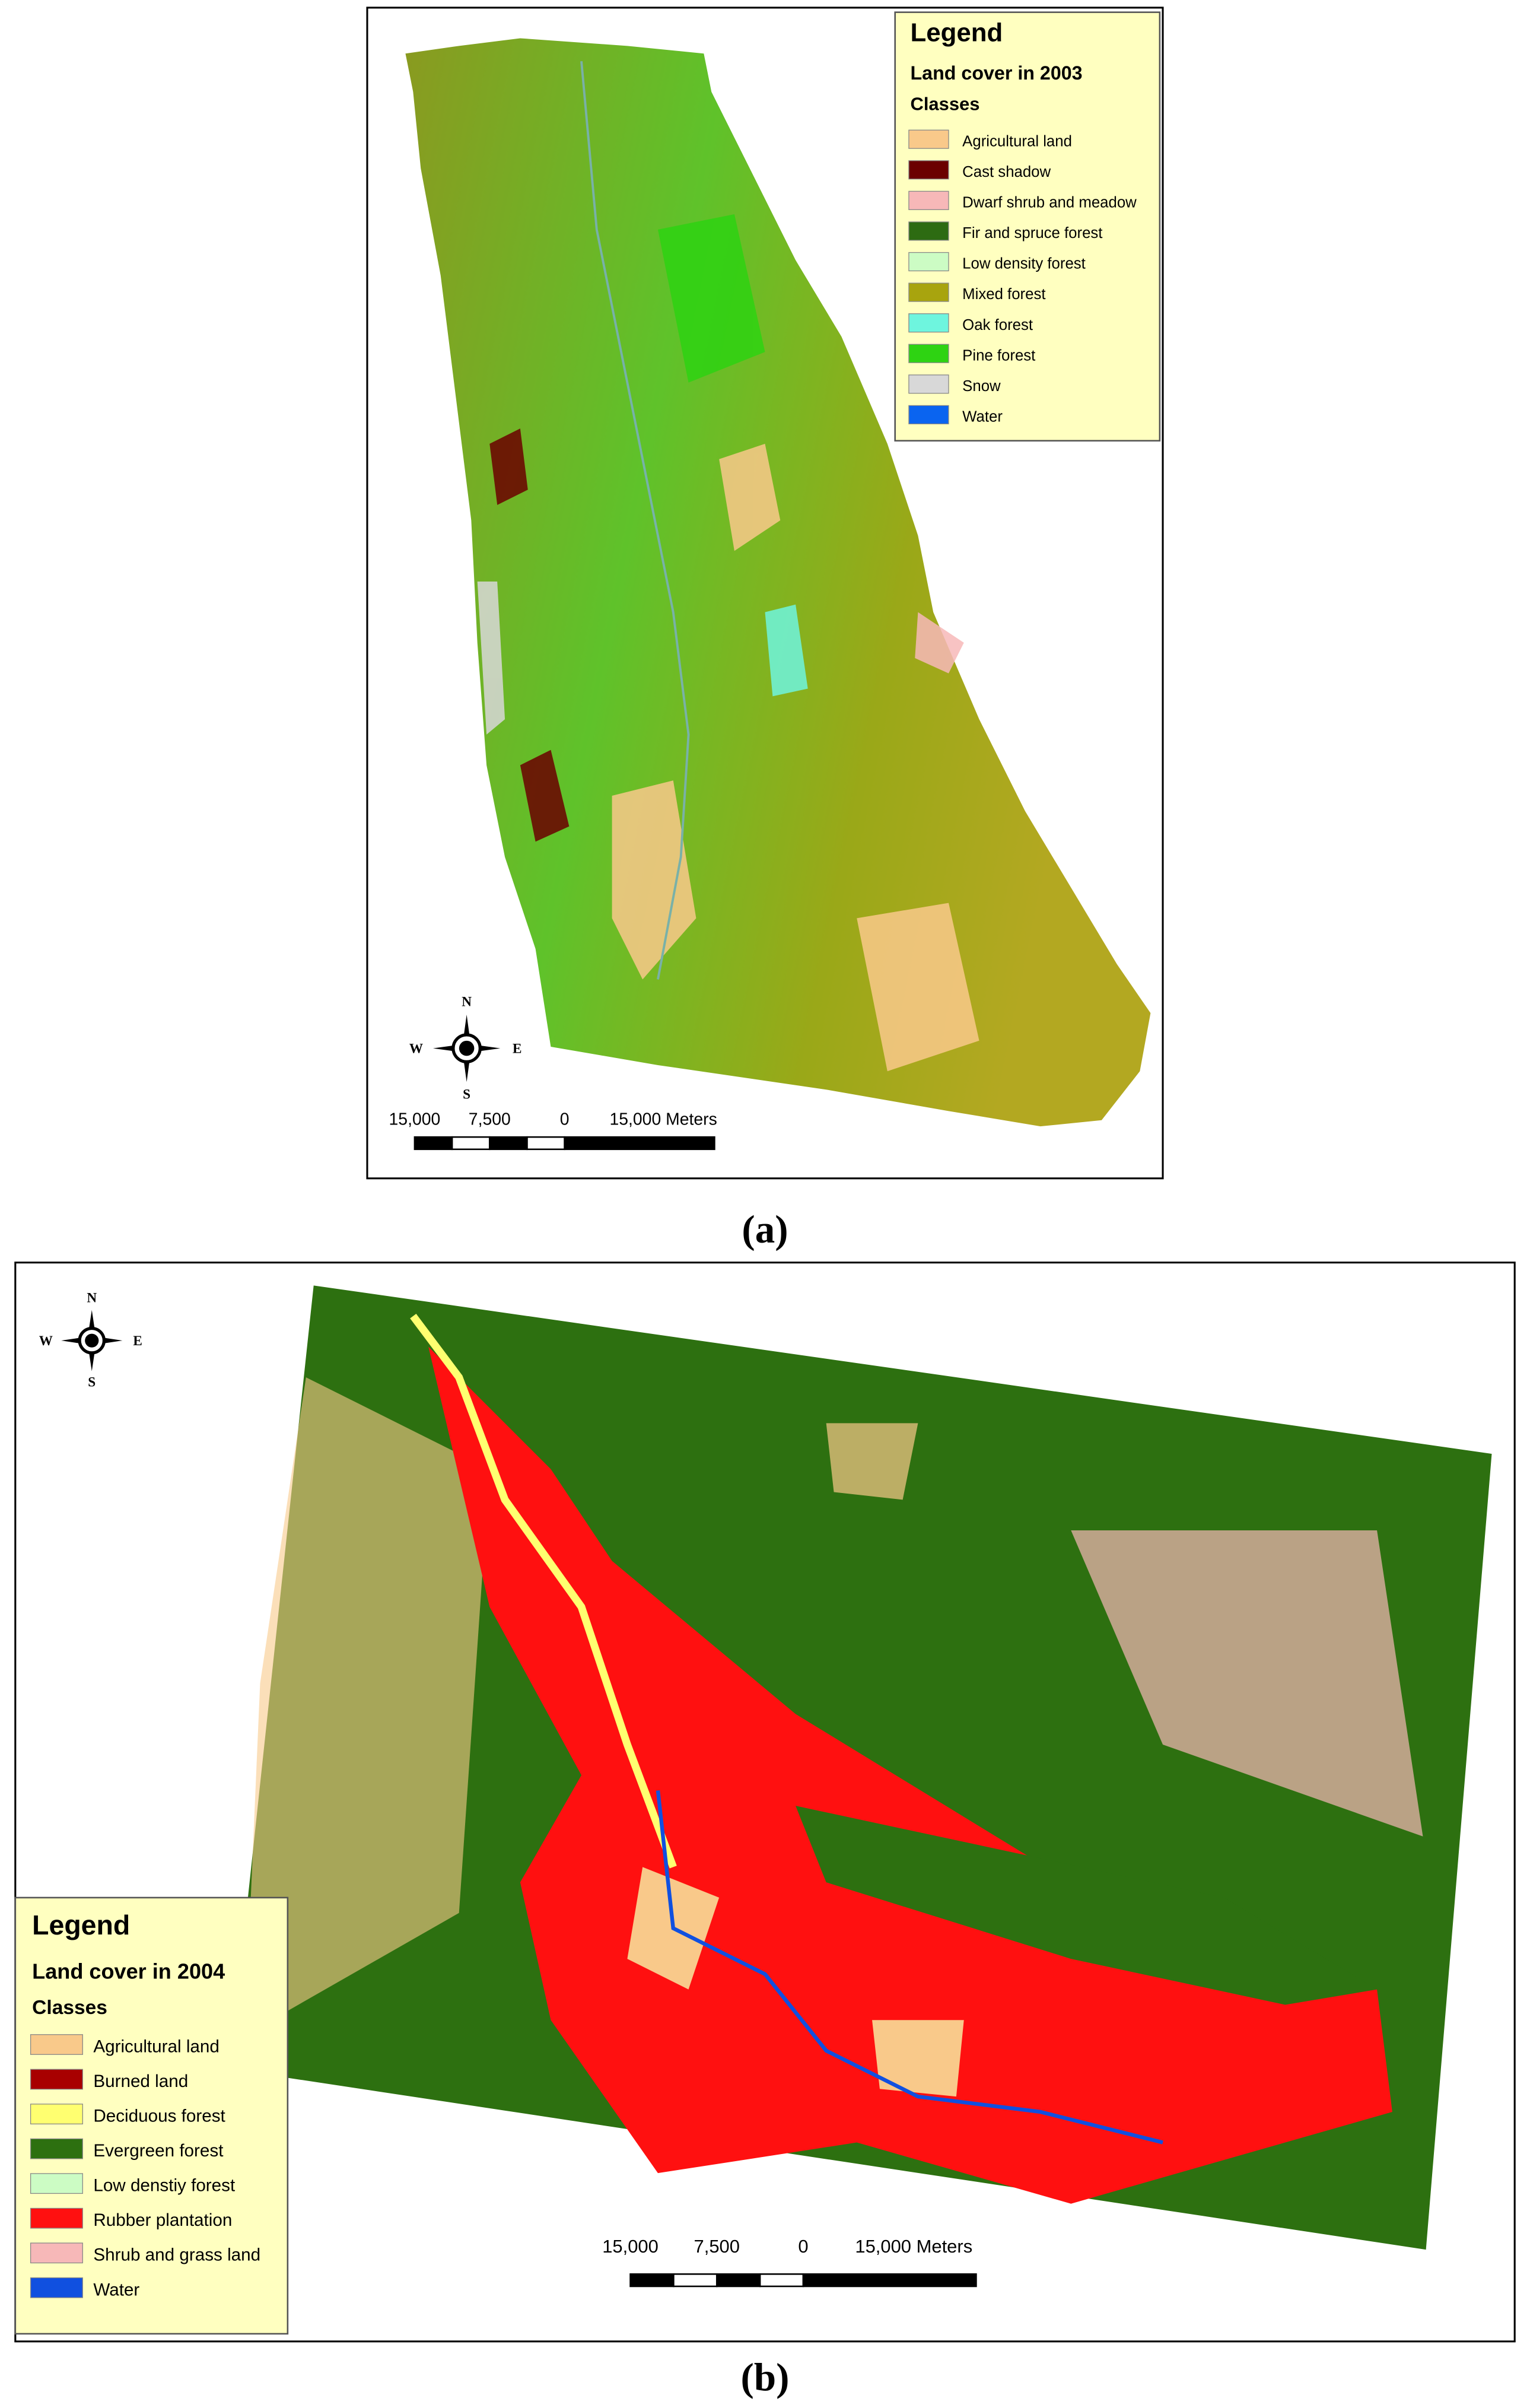  What do you see at coordinates (1049, 203) in the screenshot?
I see `legend-label: Dwarf shrub and meadow` at bounding box center [1049, 203].